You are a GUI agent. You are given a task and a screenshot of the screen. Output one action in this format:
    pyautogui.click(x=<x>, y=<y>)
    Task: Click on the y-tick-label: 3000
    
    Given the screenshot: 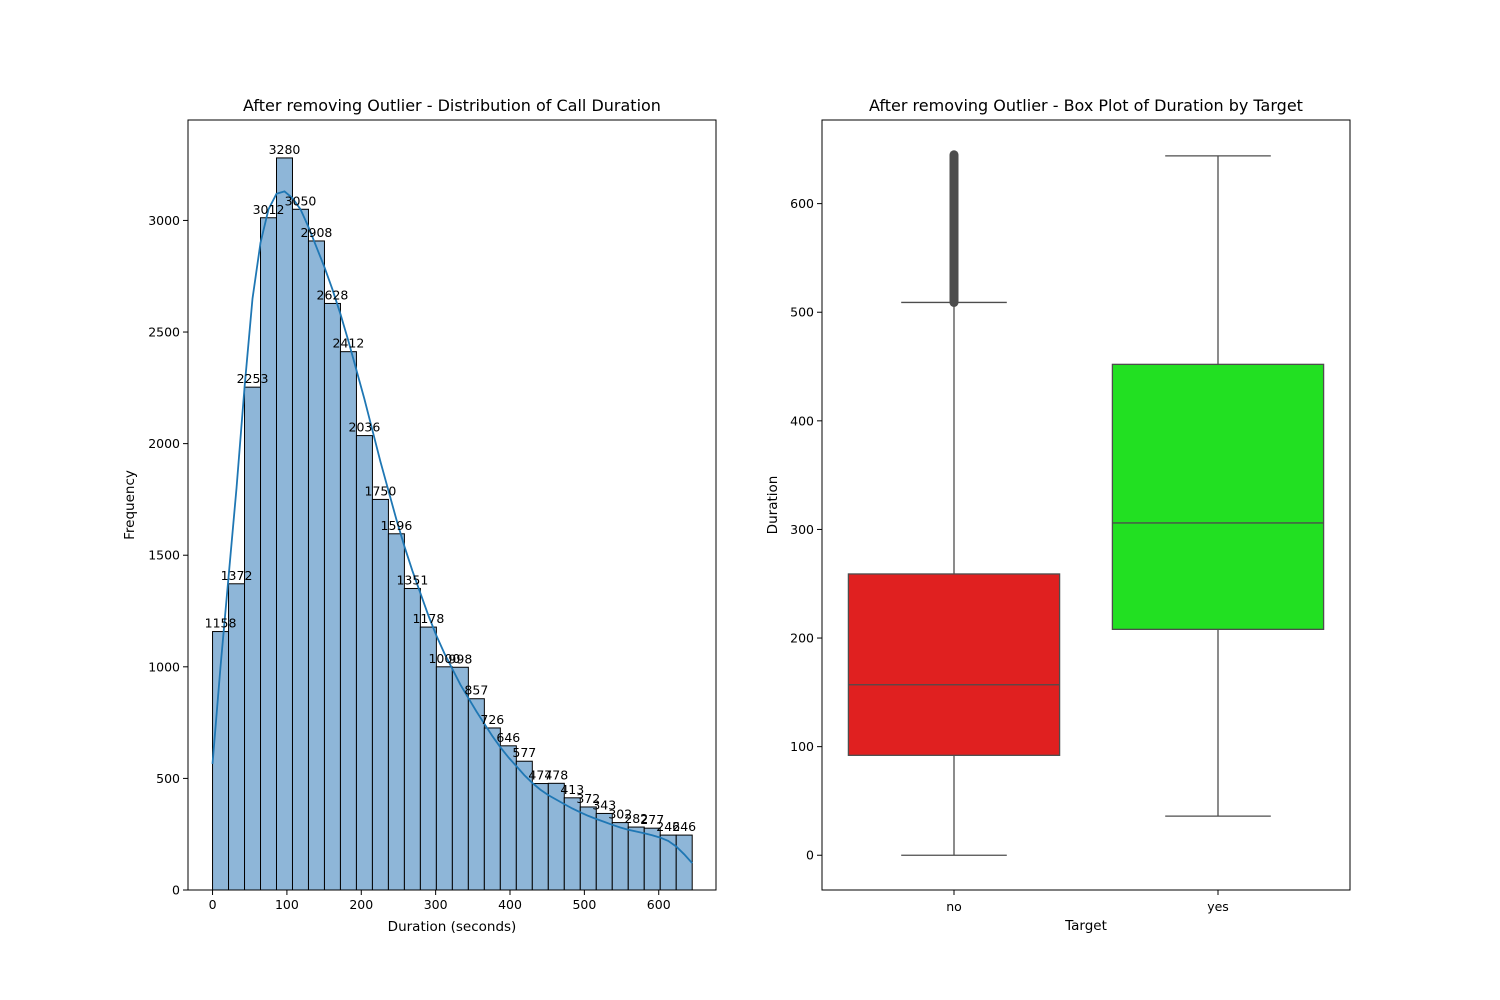 What is the action you would take?
    pyautogui.click(x=164, y=220)
    